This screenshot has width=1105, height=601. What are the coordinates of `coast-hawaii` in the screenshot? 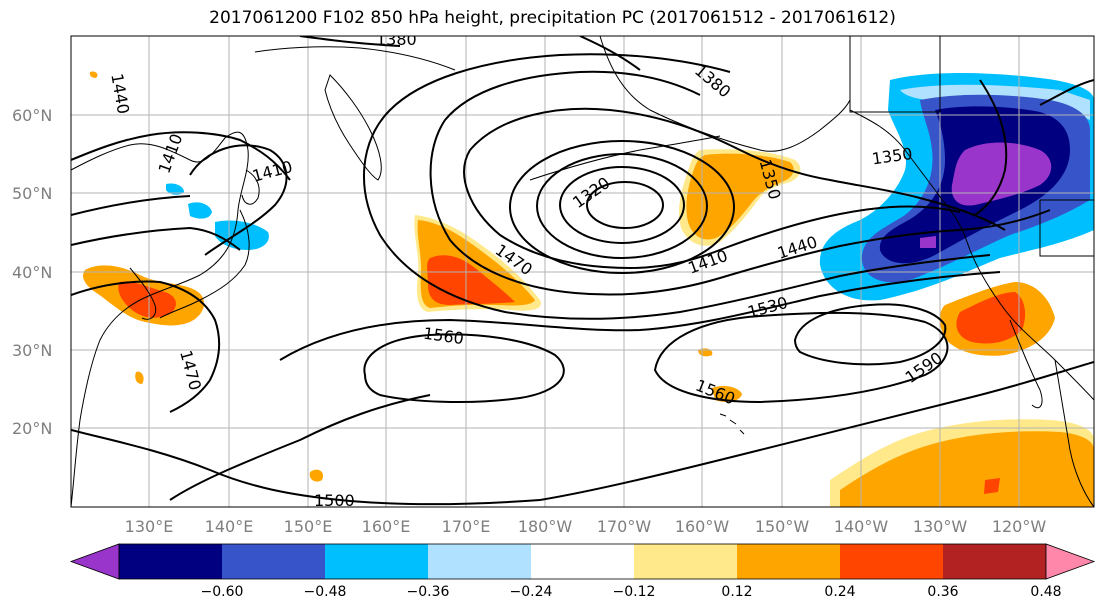 It's located at (732, 424).